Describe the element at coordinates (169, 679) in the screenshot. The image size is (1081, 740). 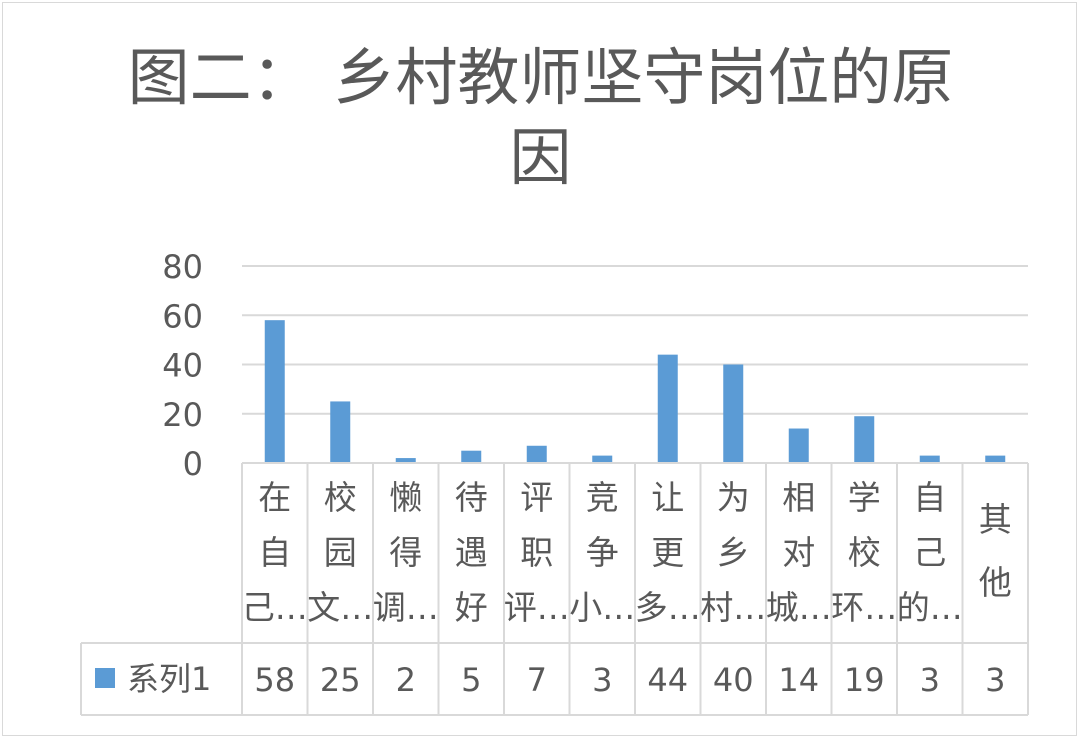
I see `legend-label: 系列1` at that location.